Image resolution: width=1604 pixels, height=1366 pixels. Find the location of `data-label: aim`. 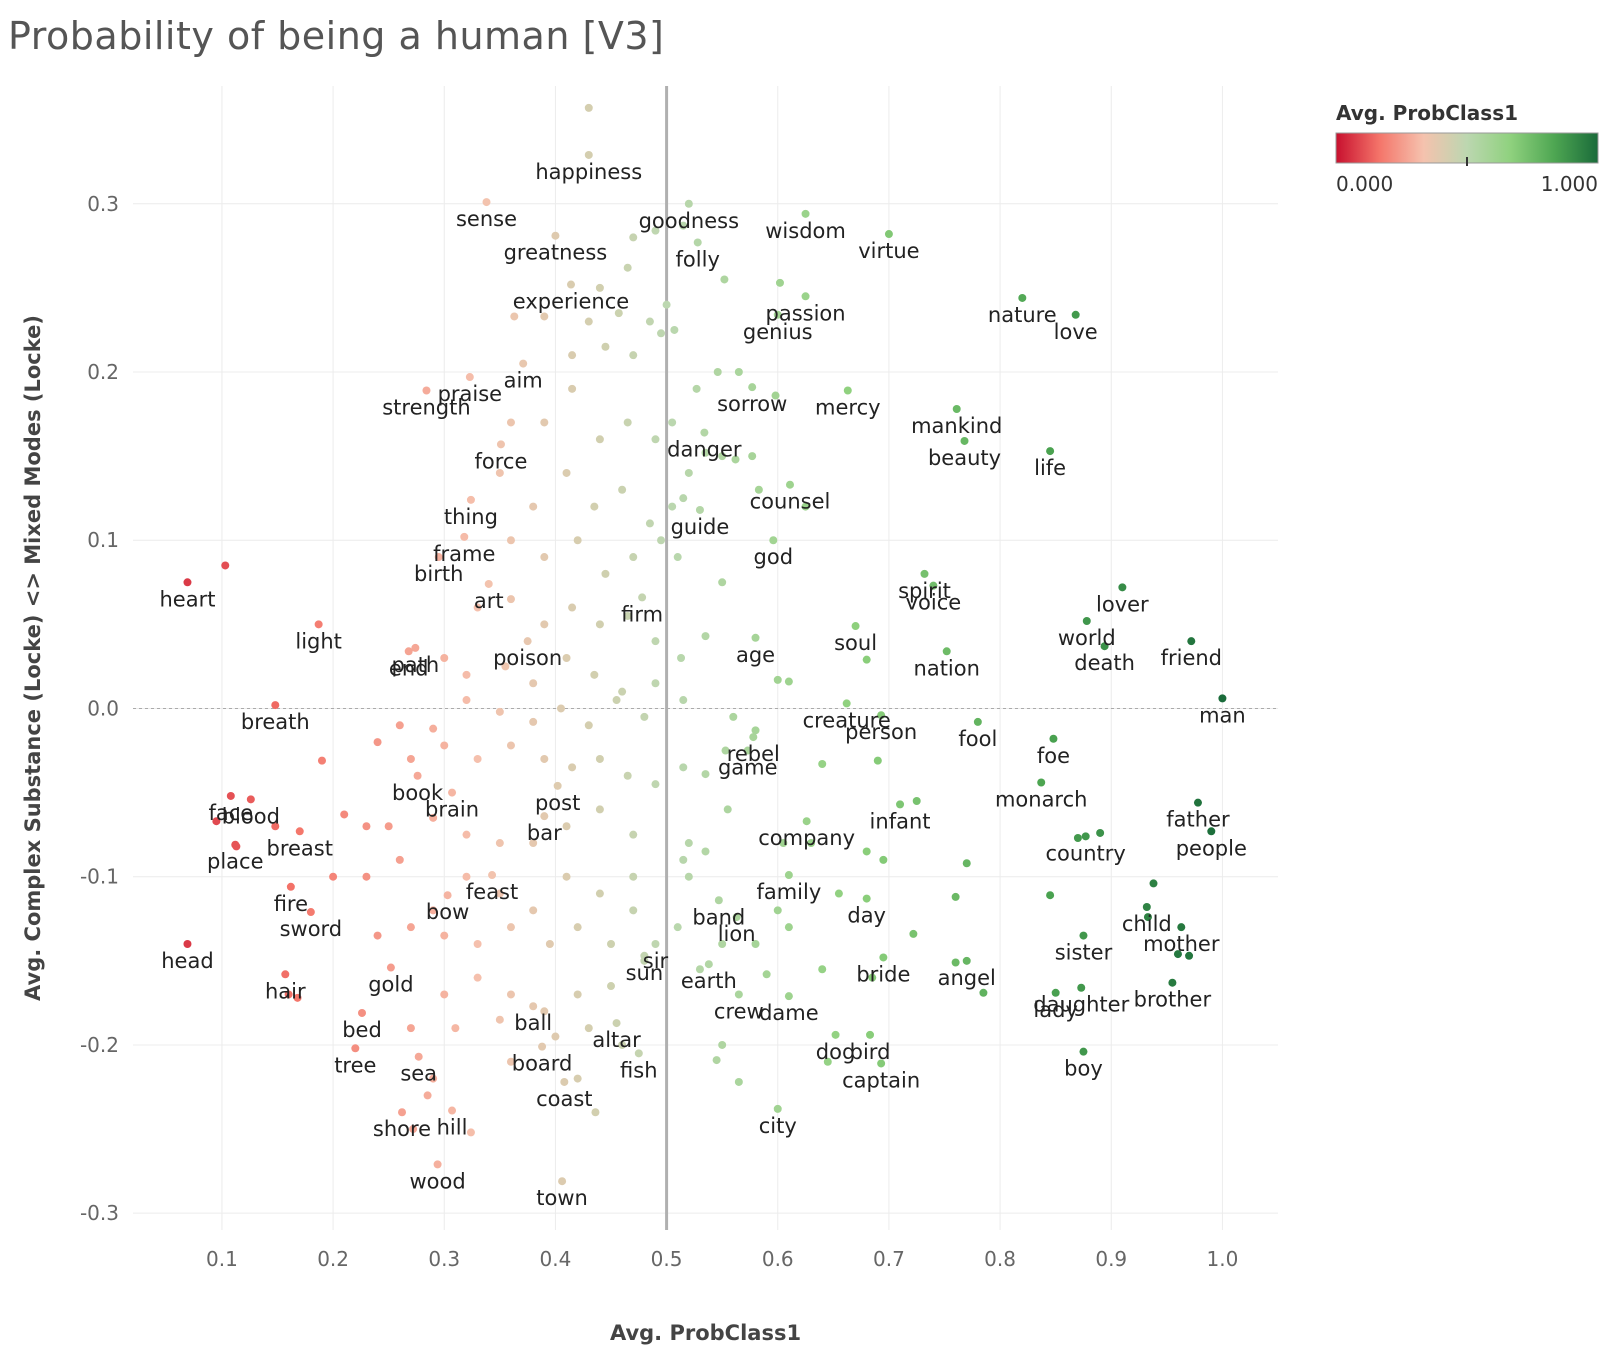

data-label: aim is located at coordinates (523, 381).